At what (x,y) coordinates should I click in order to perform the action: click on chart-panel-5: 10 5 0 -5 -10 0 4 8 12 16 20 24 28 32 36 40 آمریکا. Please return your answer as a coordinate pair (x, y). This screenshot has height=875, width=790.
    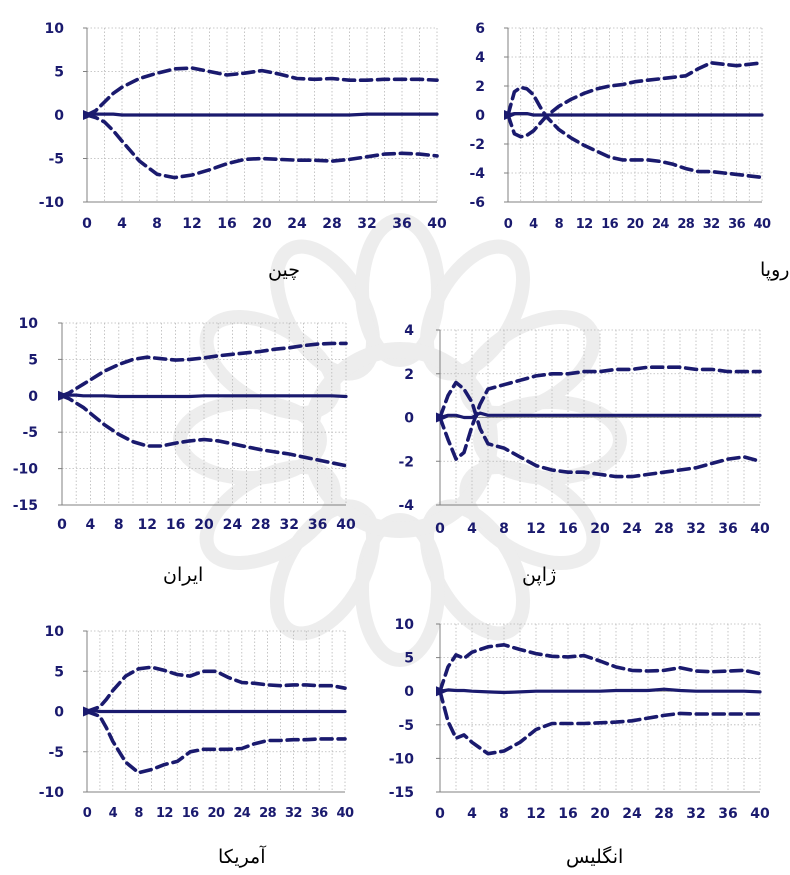
    Looking at the image, I should click on (197, 746).